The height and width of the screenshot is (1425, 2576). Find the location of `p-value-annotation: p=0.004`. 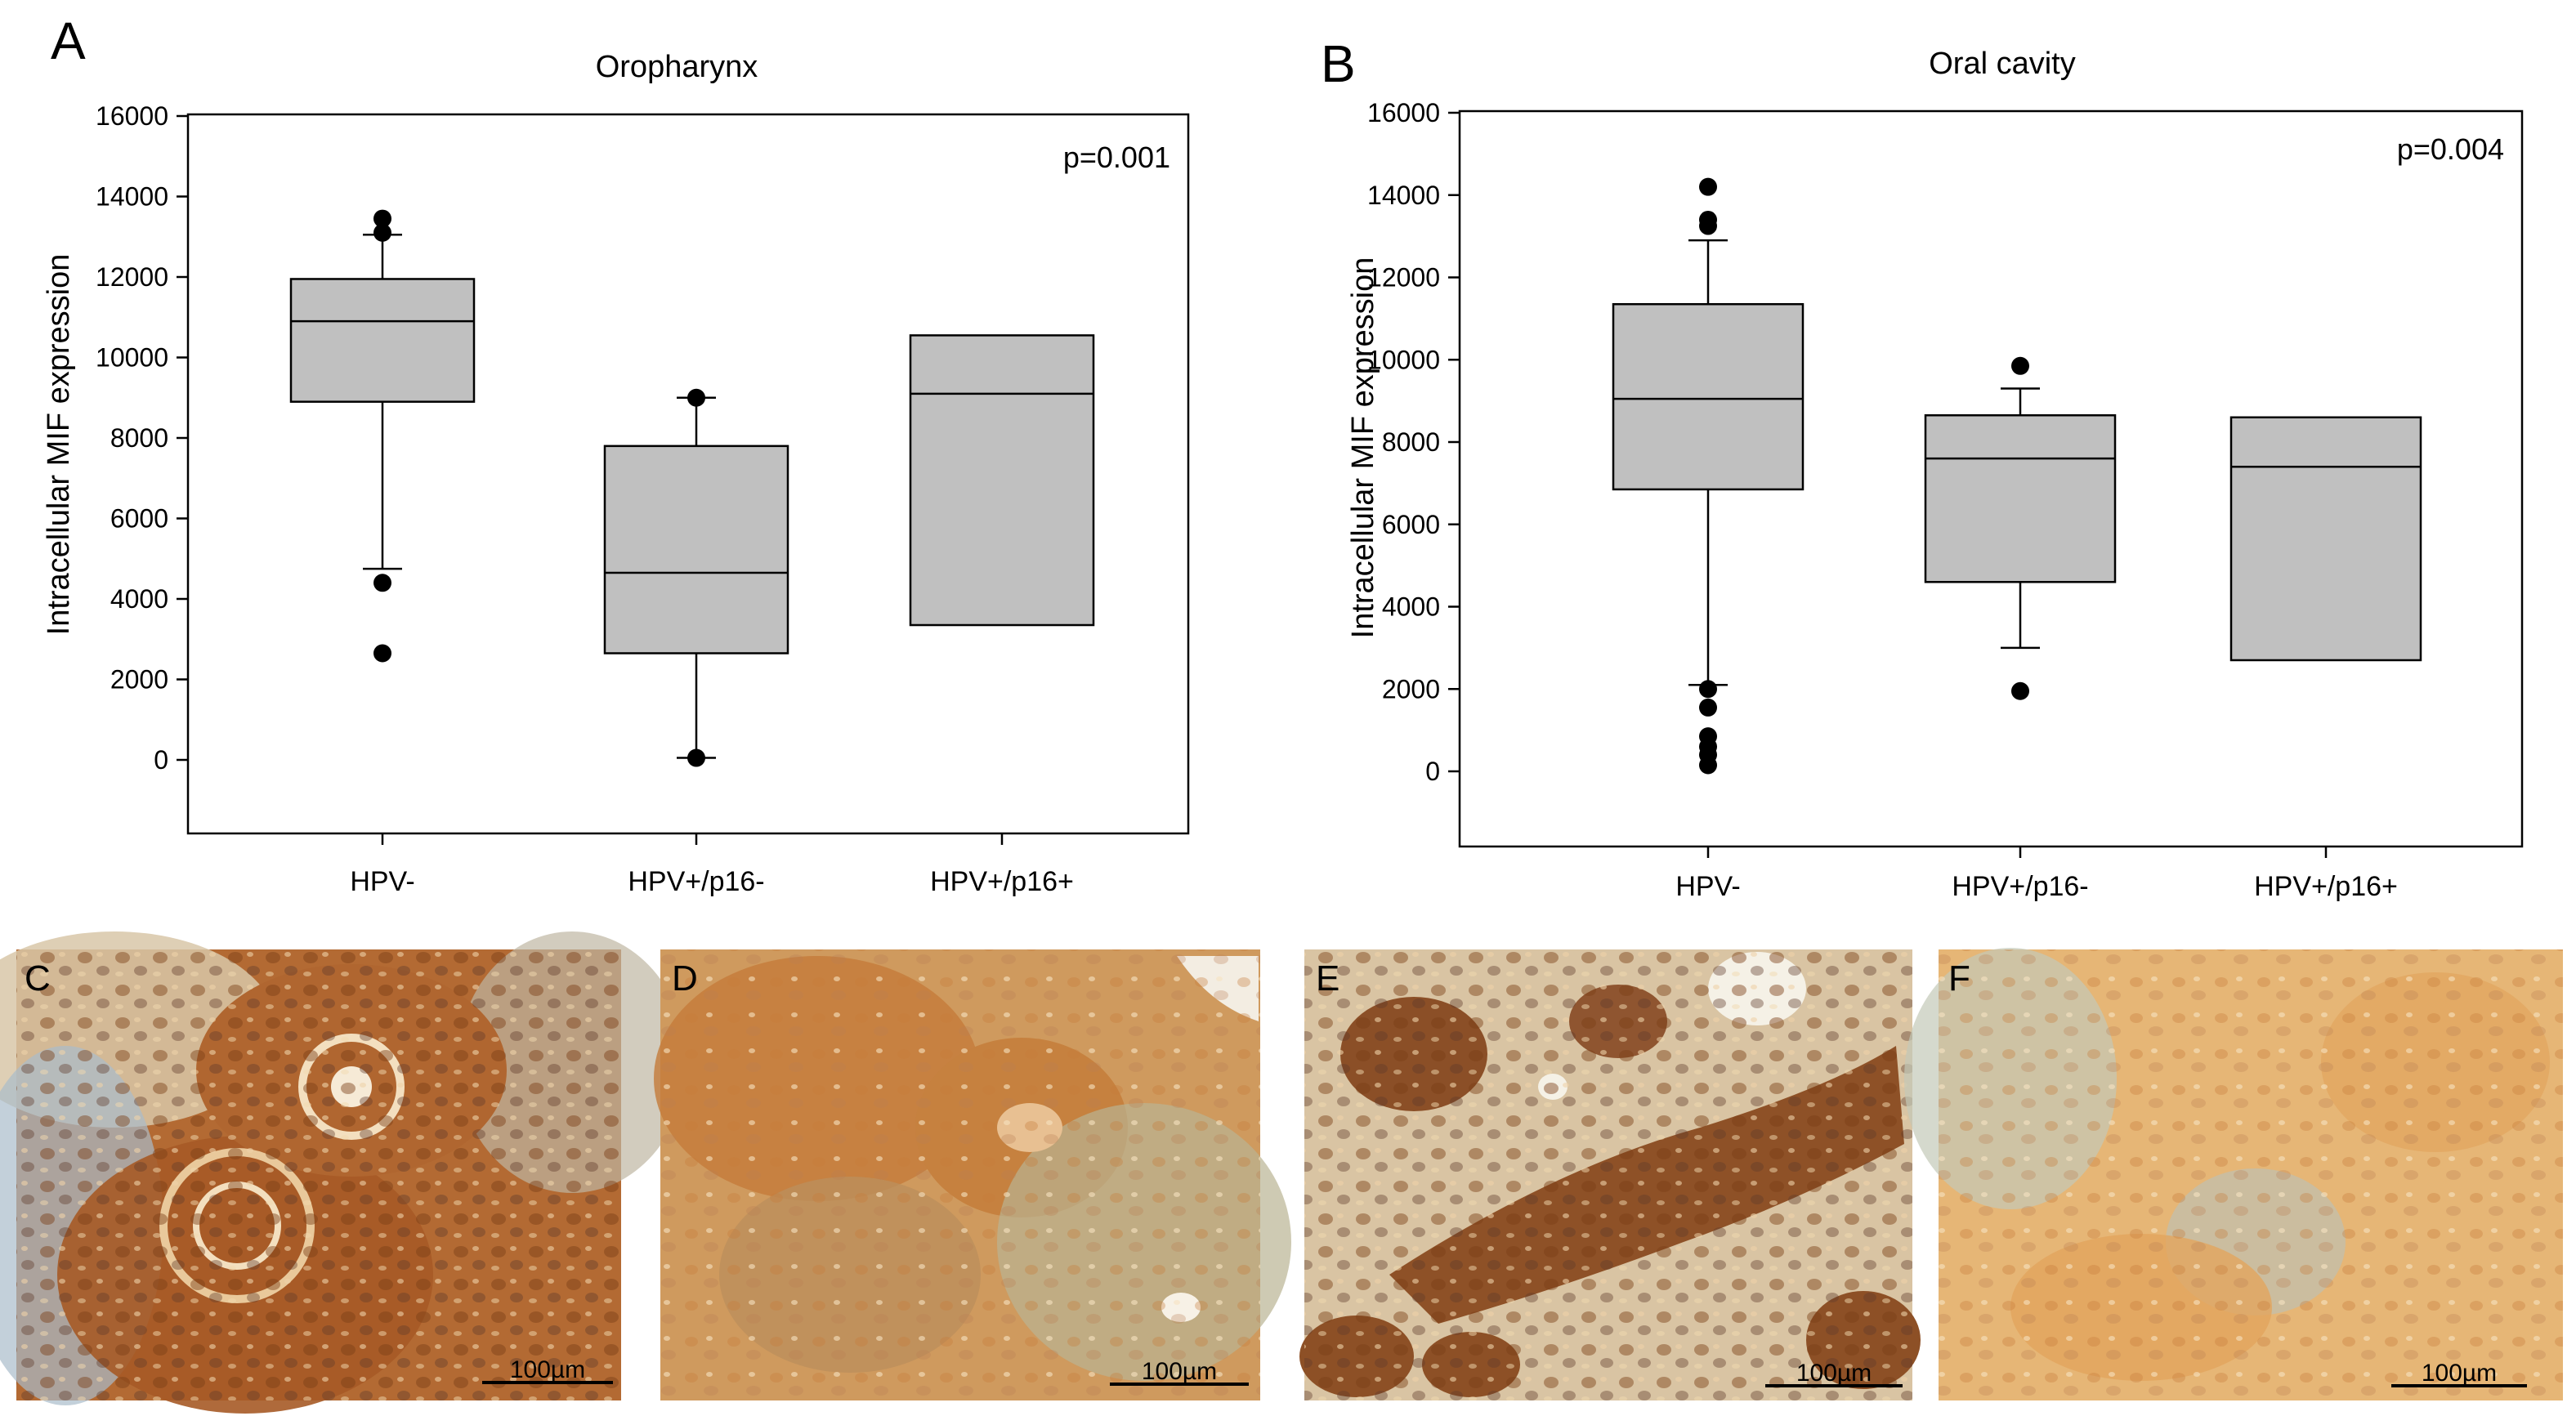

p-value-annotation: p=0.004 is located at coordinates (2450, 149).